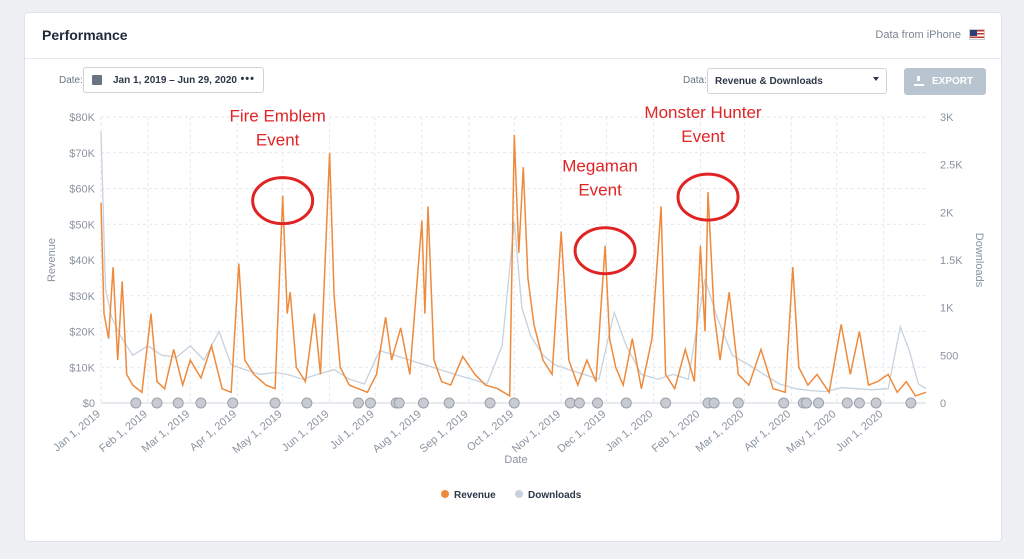 The width and height of the screenshot is (1024, 559). Describe the element at coordinates (82, 154) in the screenshot. I see `y-left-tick-label: $70K` at that location.